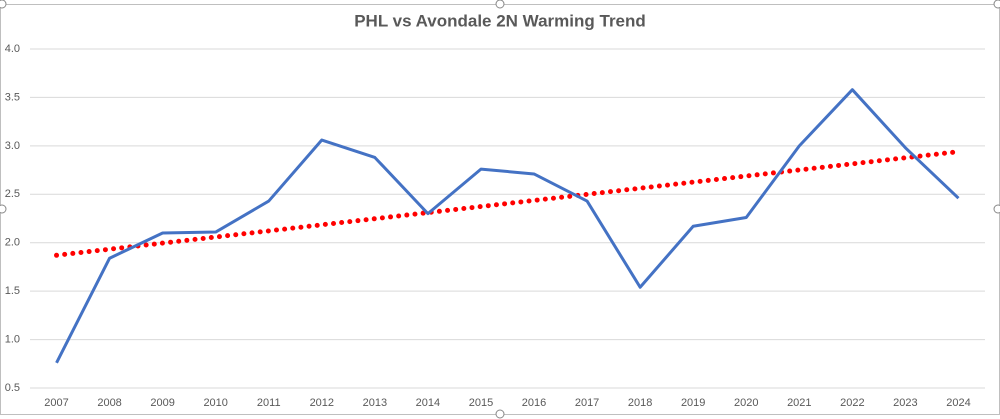 Image resolution: width=1000 pixels, height=419 pixels. What do you see at coordinates (500, 20) in the screenshot?
I see `chart-title: PHL vs Avondale 2N Warming Trend` at bounding box center [500, 20].